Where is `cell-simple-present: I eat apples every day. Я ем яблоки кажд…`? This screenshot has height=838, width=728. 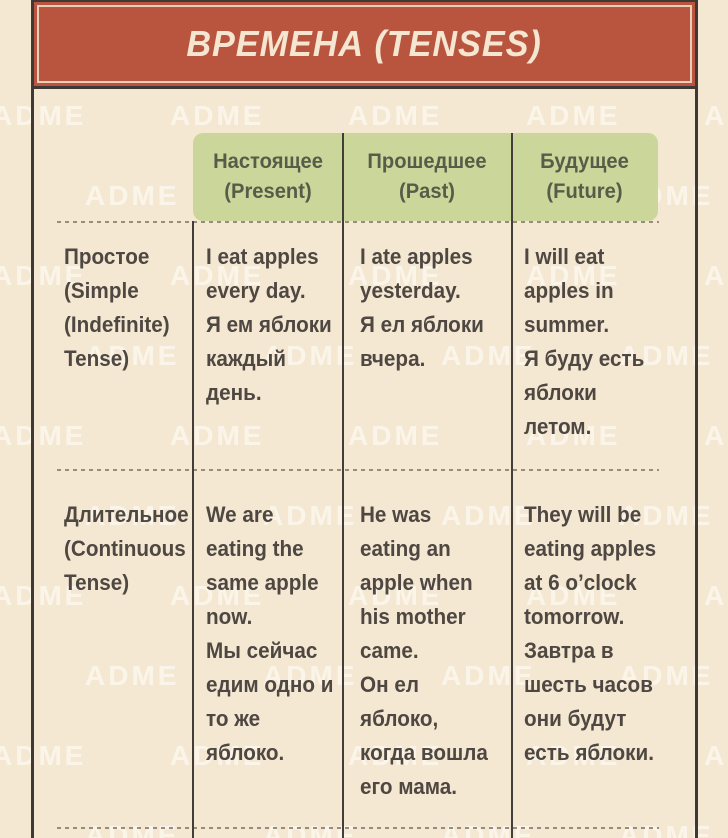 cell-simple-present: I eat apples every day. Я ем яблоки кажд… is located at coordinates (269, 324).